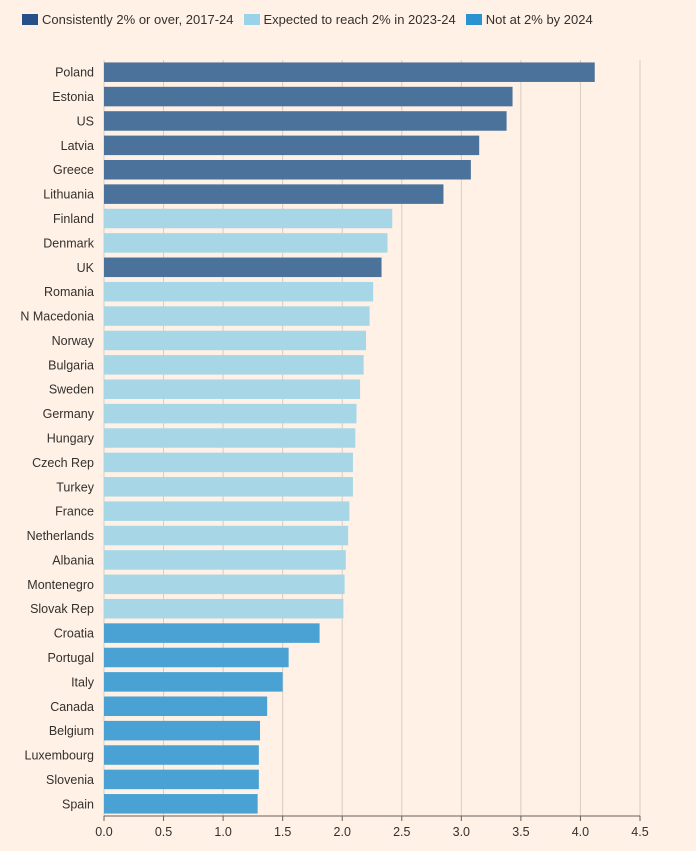 Image resolution: width=696 pixels, height=851 pixels. I want to click on category-label: Portugal, so click(70, 658).